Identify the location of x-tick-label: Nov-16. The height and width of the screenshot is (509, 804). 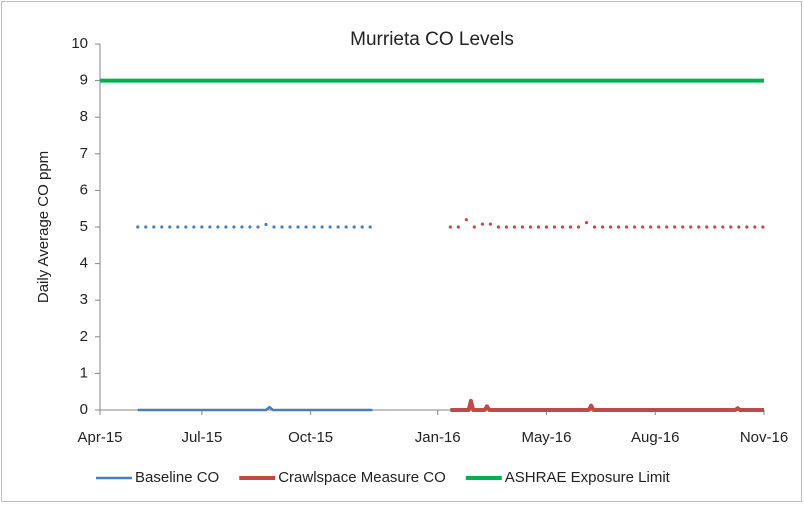
(764, 437).